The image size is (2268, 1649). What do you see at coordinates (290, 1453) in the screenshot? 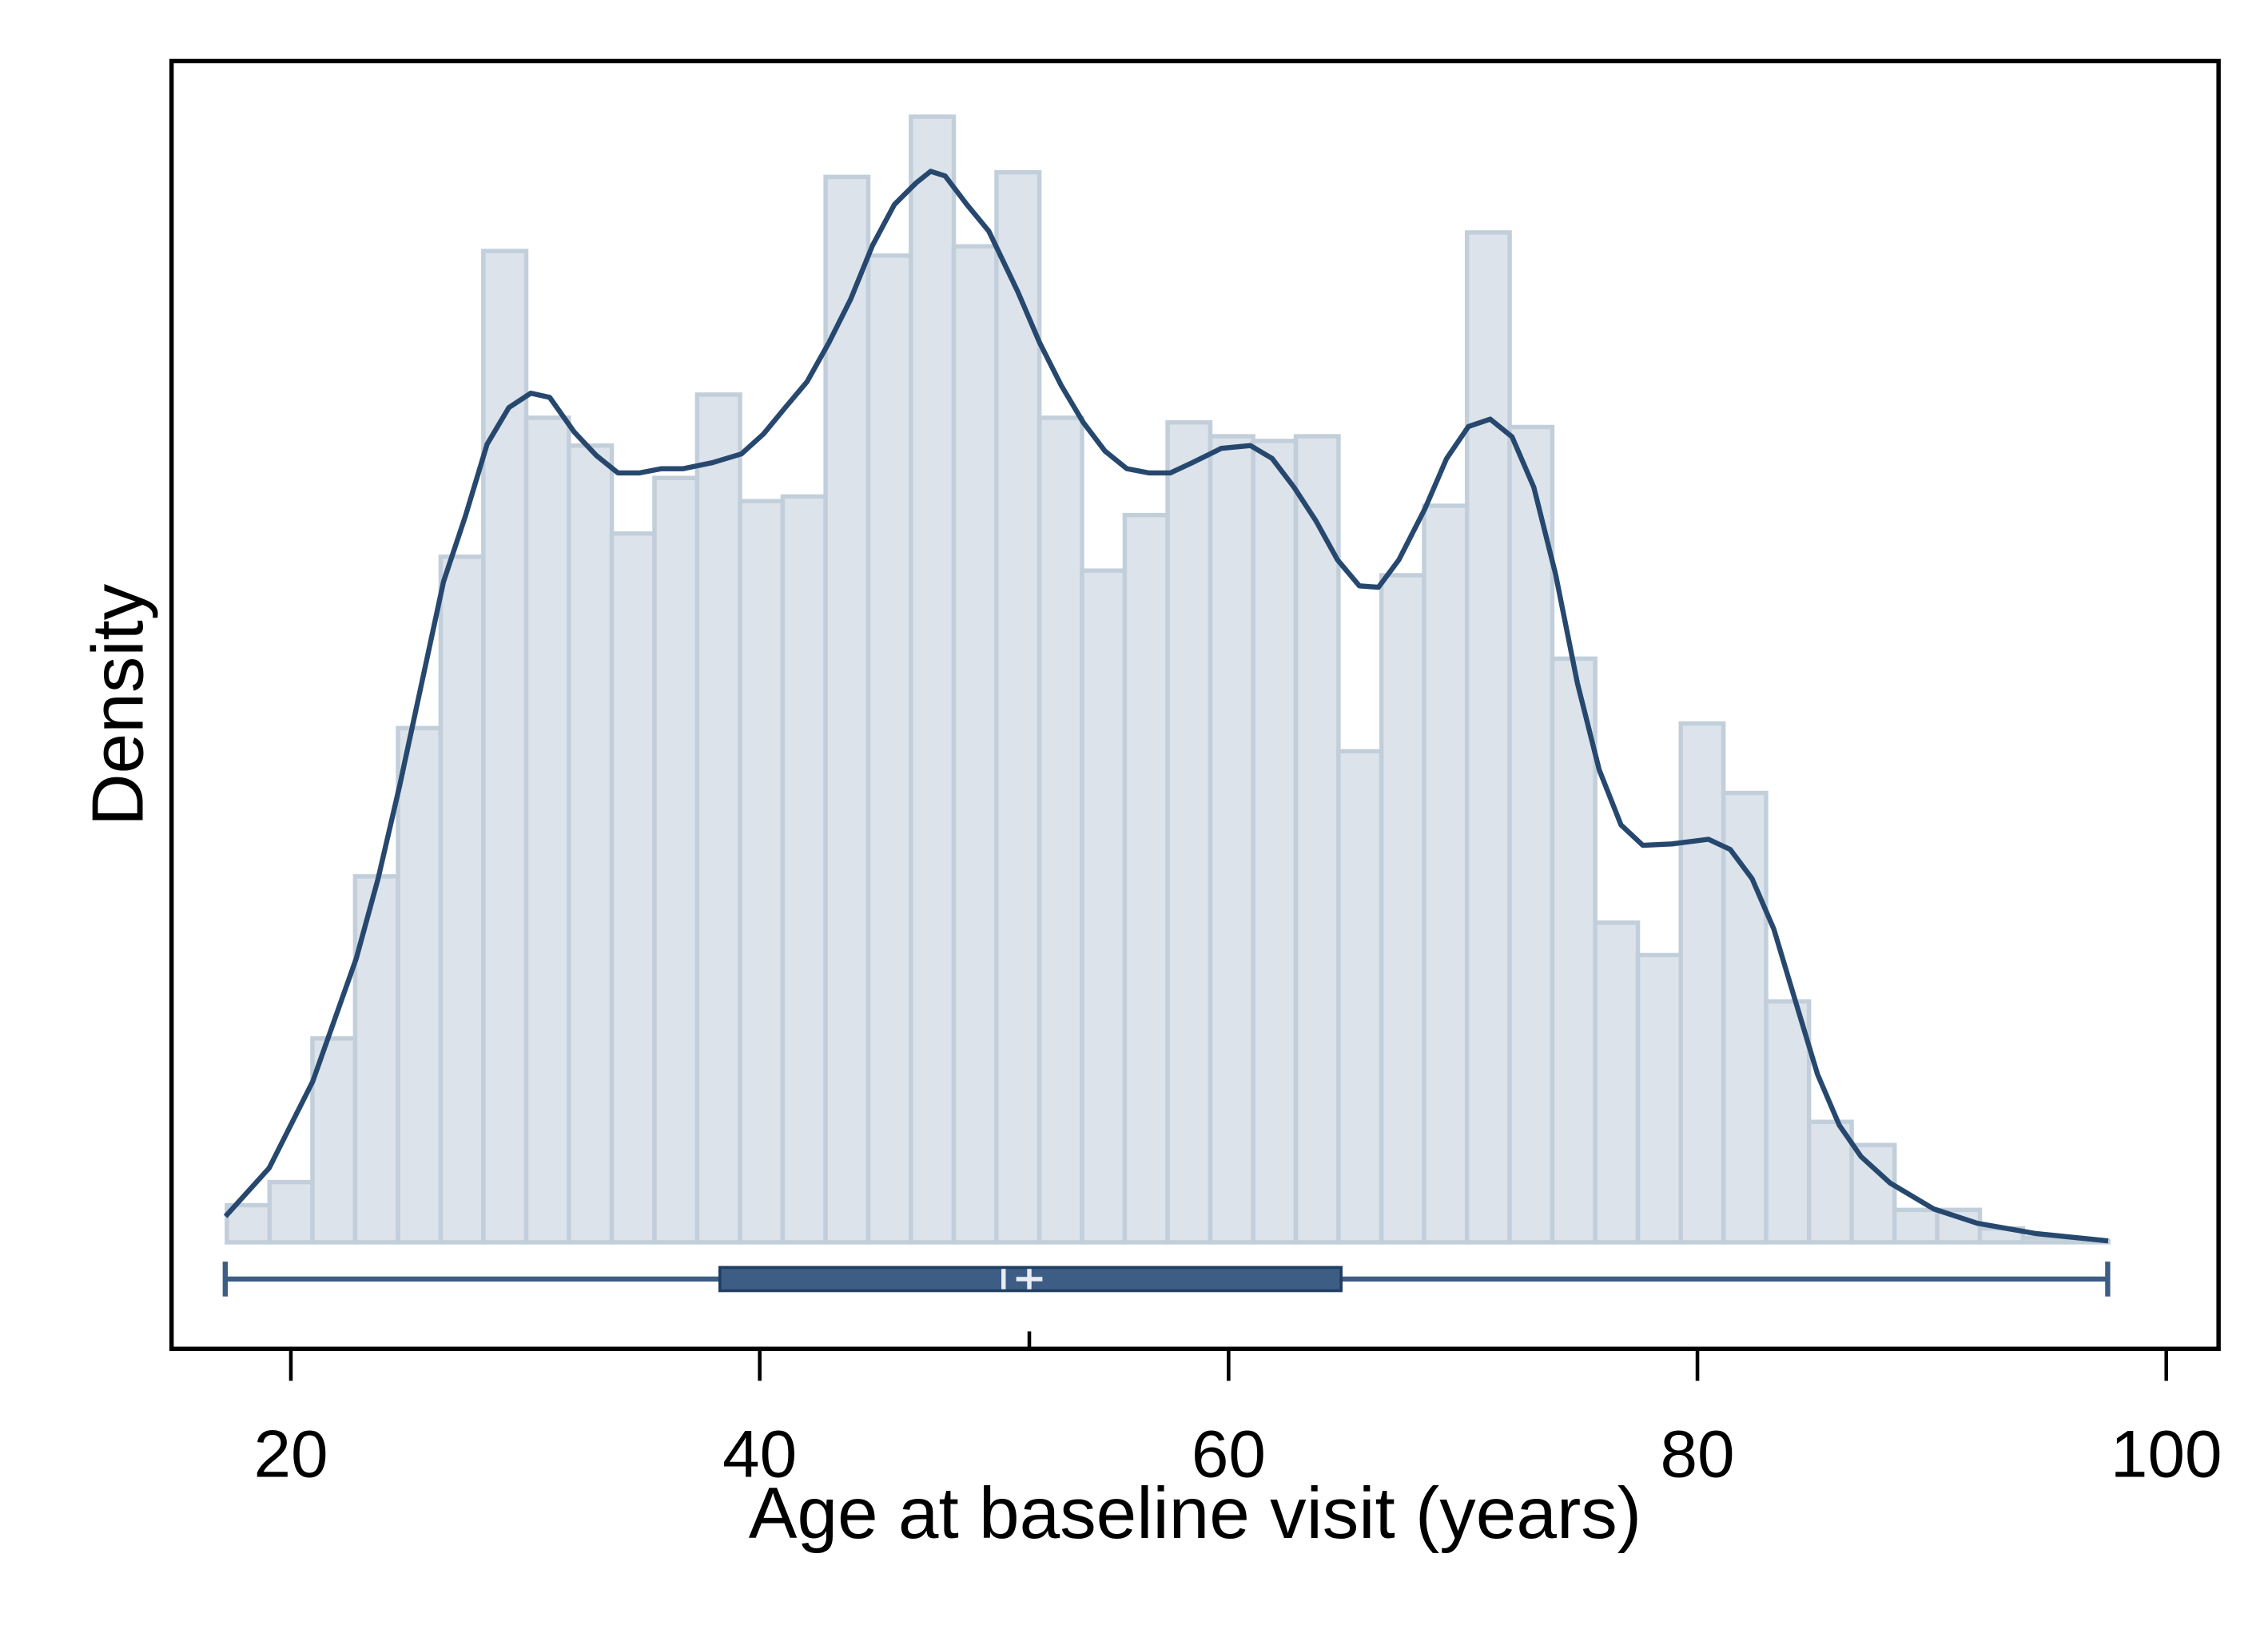
I see `x-tick-label: 20` at bounding box center [290, 1453].